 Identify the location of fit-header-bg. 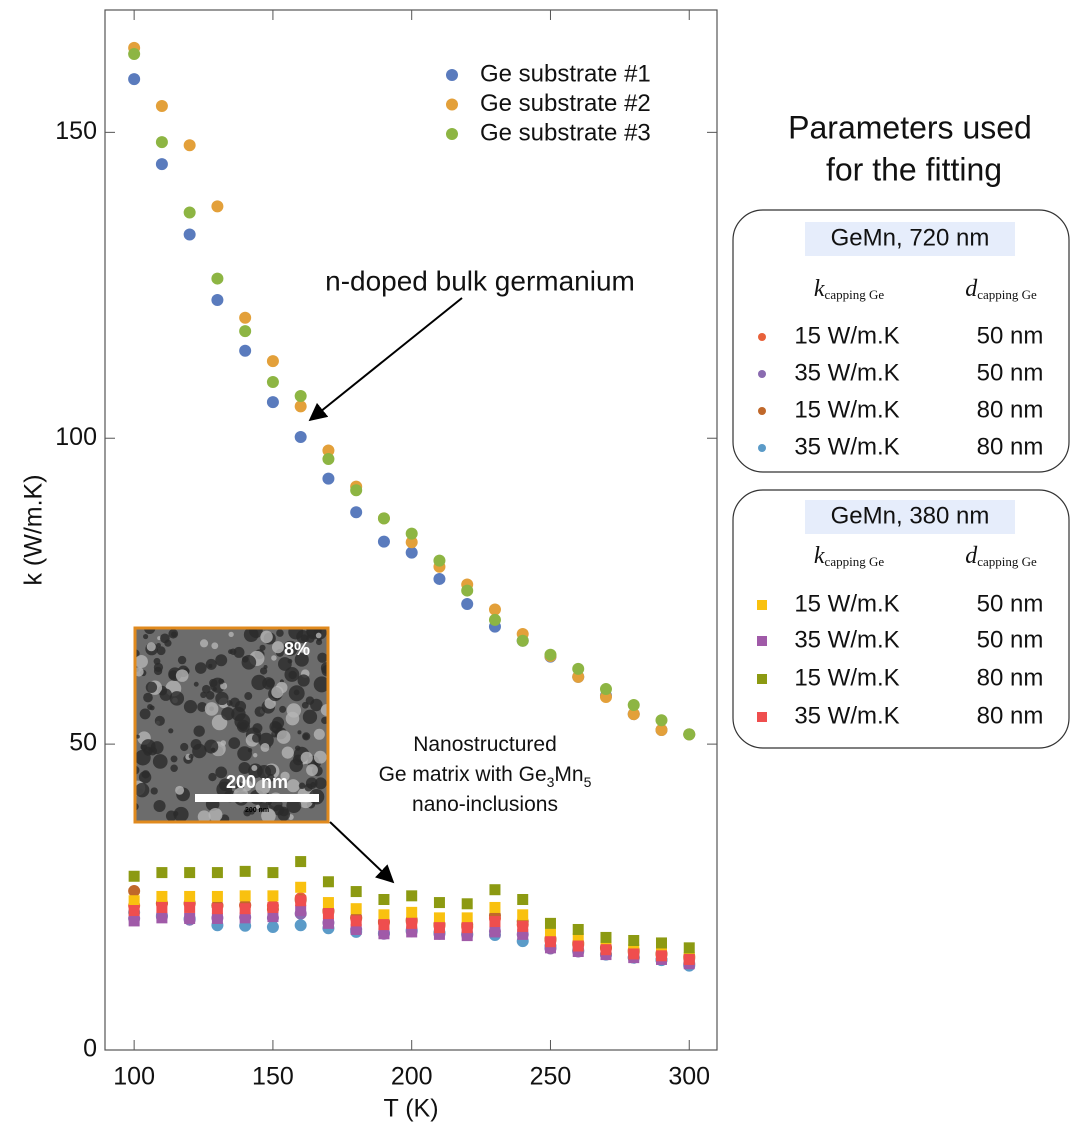
(910, 239).